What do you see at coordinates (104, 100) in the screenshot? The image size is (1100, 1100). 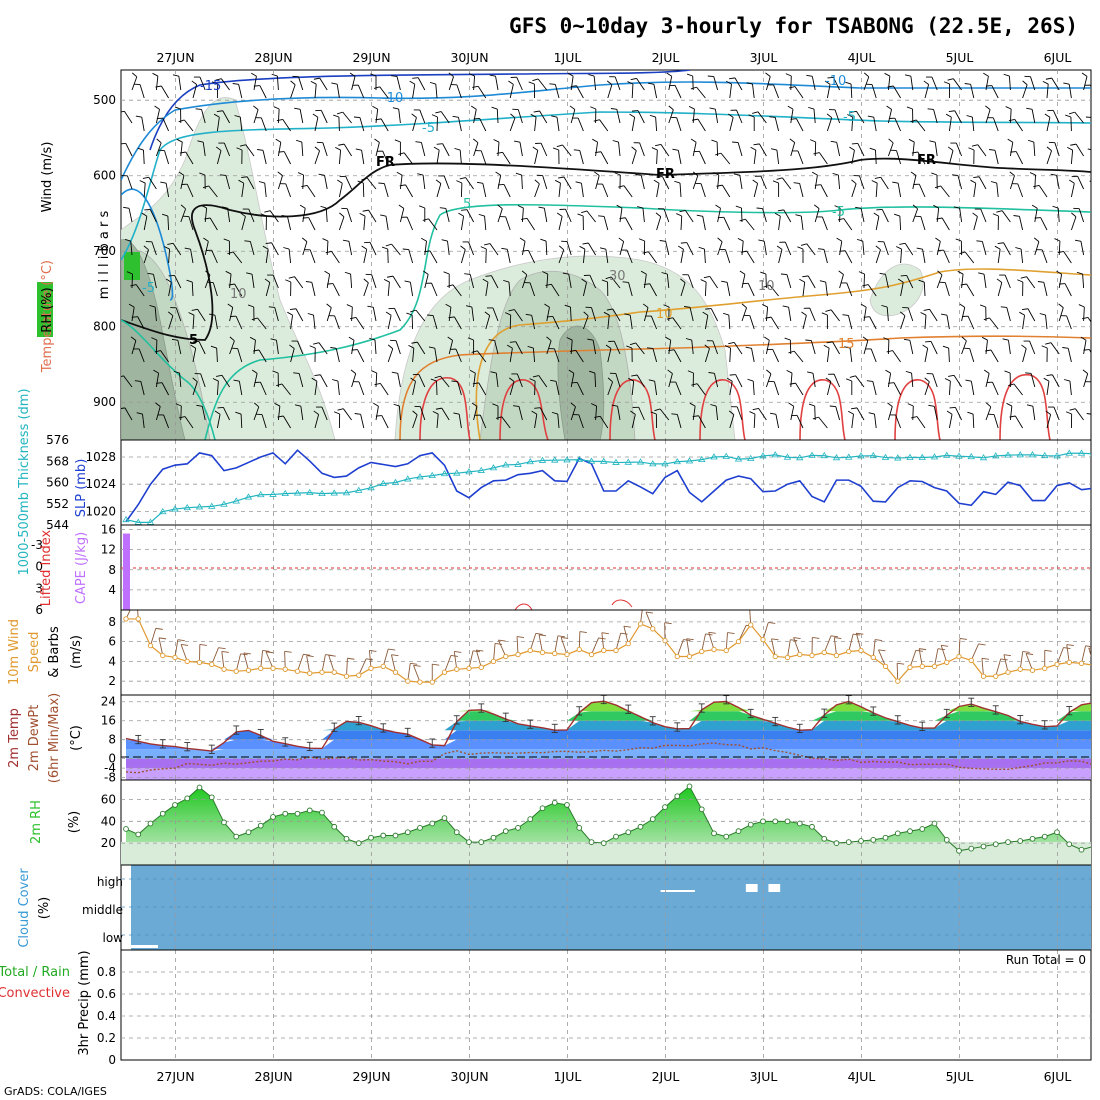 I see `pressure-tick-label: 500` at bounding box center [104, 100].